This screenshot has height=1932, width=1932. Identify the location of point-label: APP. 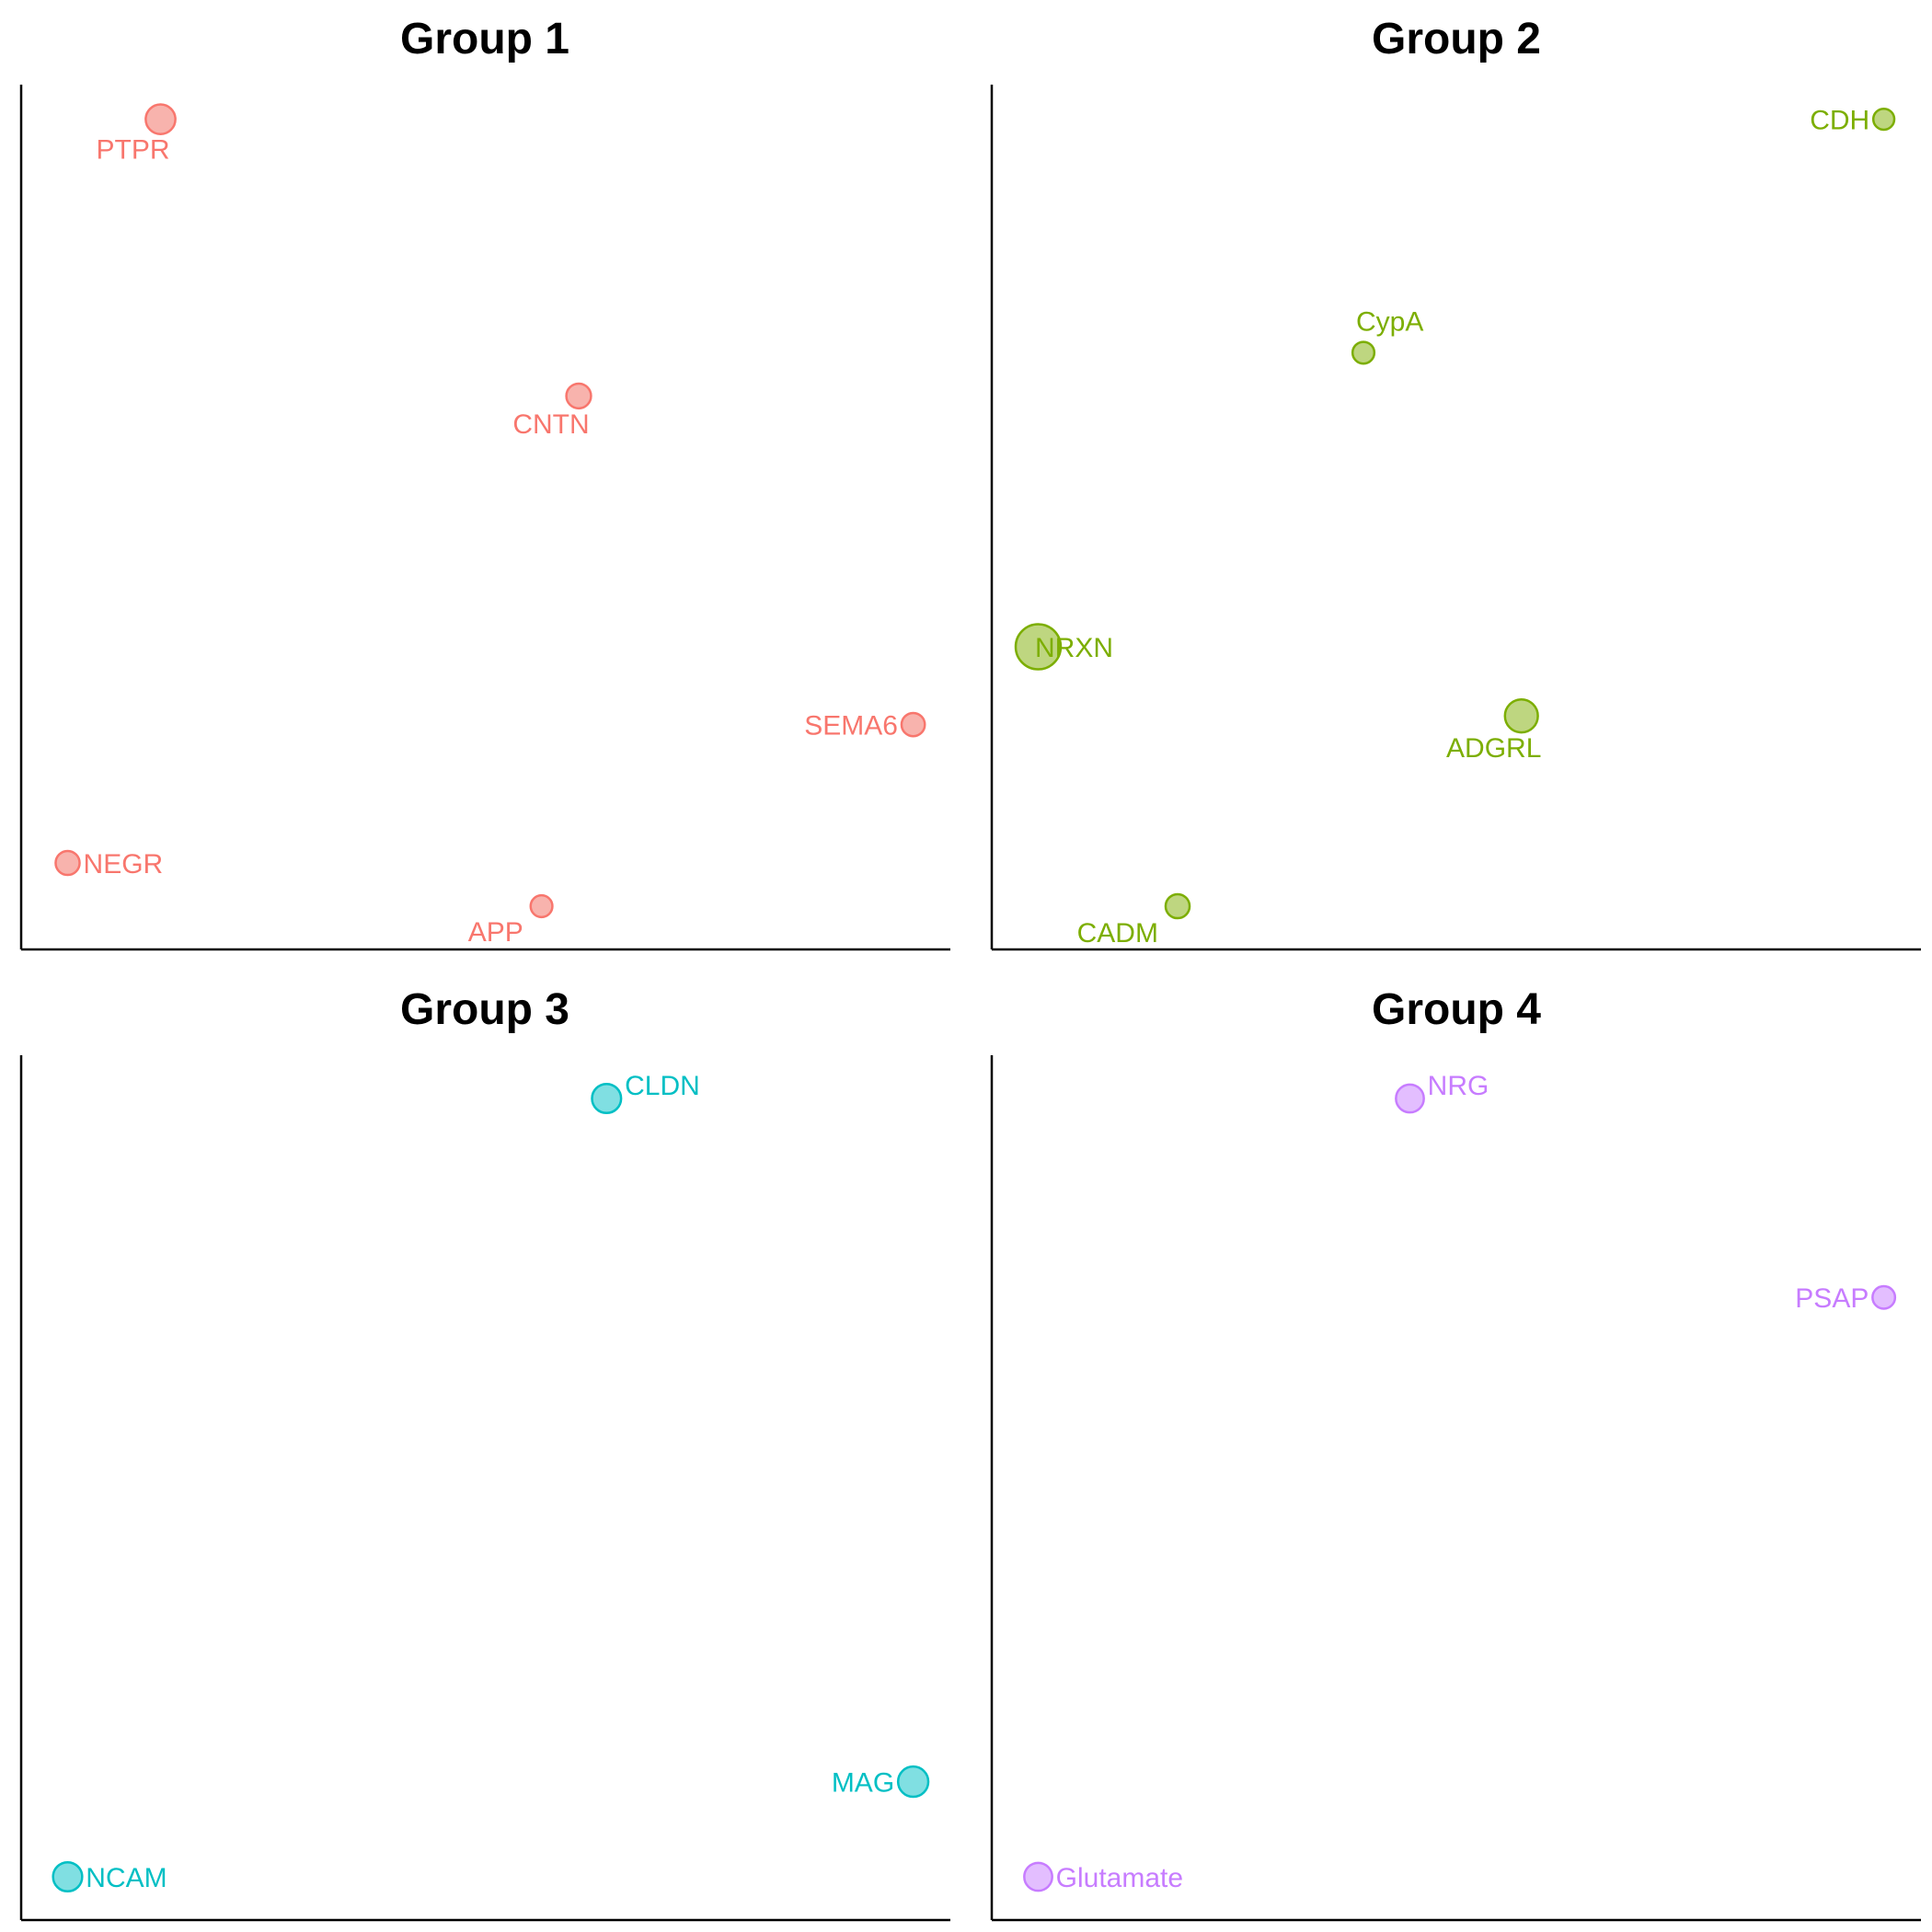
(495, 932).